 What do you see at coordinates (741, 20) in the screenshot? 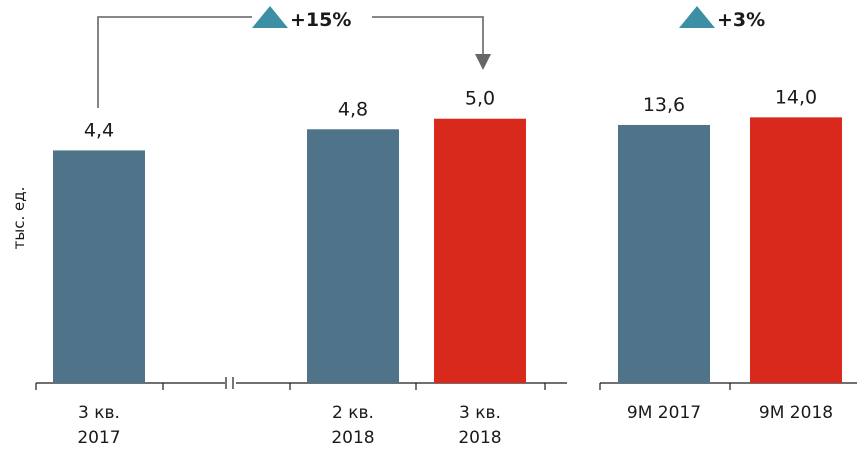
I see `growth-label: +3%` at bounding box center [741, 20].